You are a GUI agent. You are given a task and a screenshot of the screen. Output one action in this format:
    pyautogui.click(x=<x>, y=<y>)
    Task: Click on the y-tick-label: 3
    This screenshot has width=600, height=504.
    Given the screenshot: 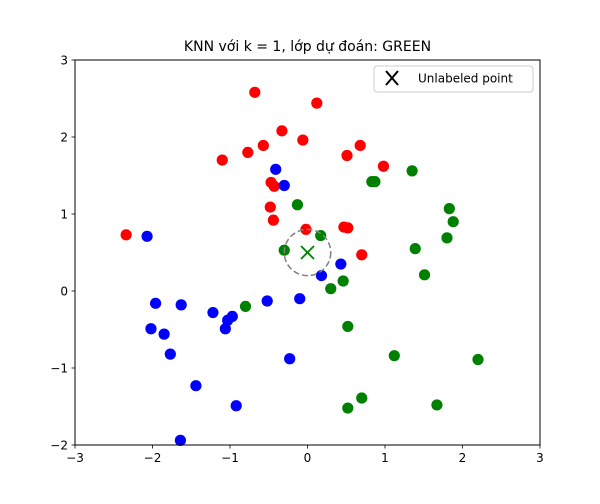 What is the action you would take?
    pyautogui.click(x=64, y=61)
    